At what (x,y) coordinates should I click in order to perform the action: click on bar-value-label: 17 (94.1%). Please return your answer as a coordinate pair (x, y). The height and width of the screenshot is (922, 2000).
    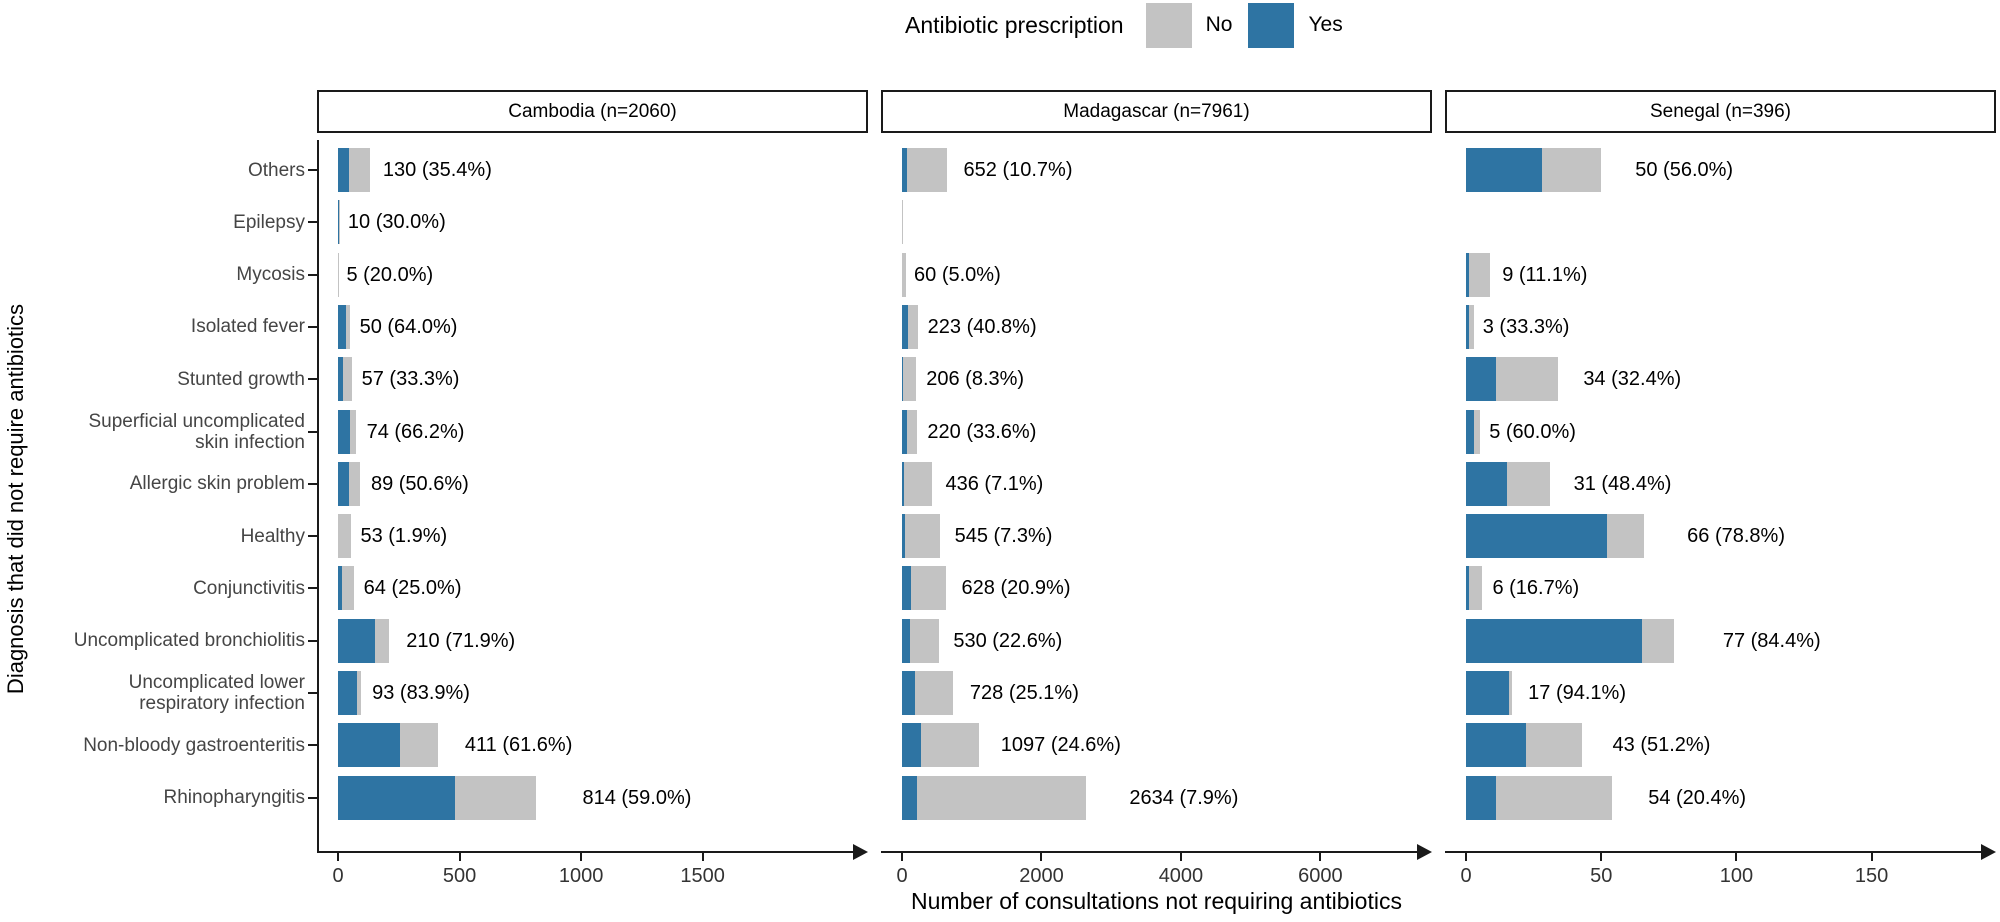
    Looking at the image, I should click on (1577, 693).